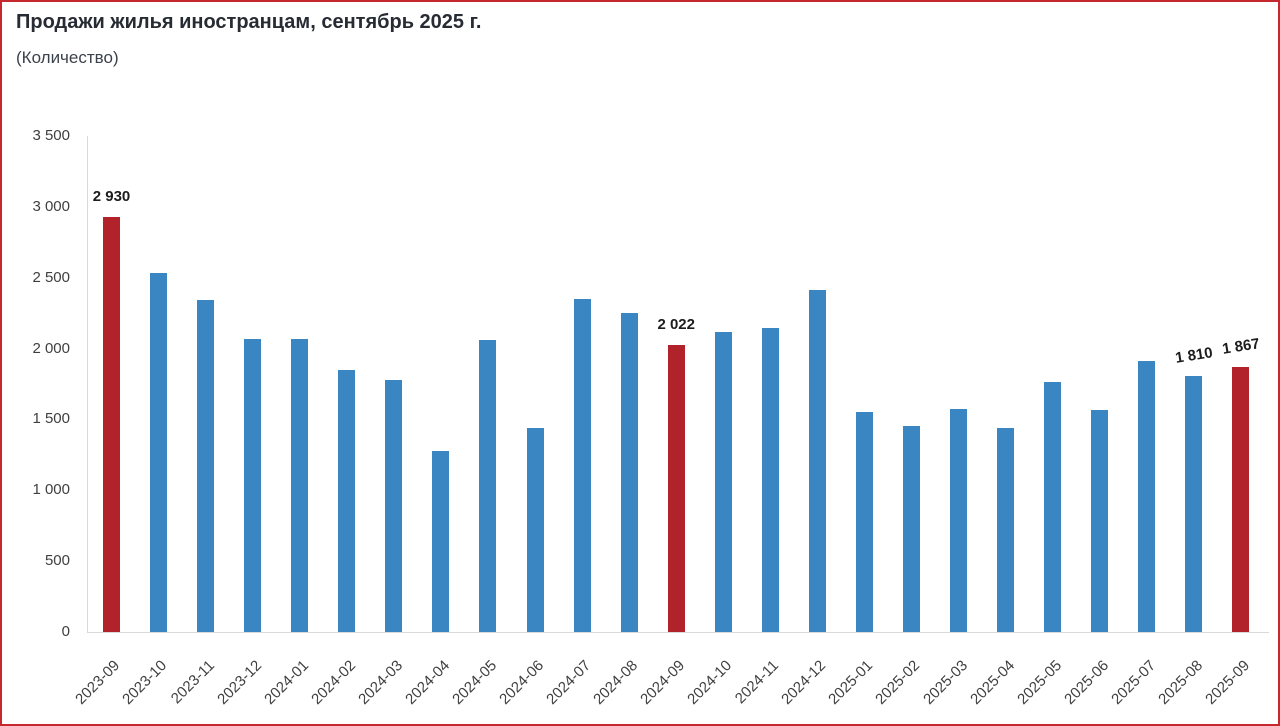 The image size is (1280, 726). Describe the element at coordinates (851, 682) in the screenshot. I see `x-axis-label-2025-01: 2025-01` at that location.